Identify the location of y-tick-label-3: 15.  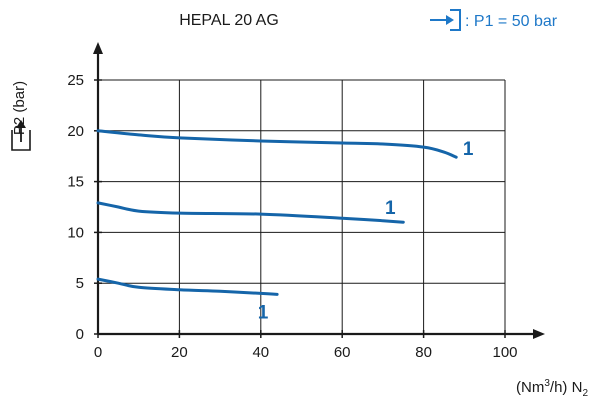
(75, 182).